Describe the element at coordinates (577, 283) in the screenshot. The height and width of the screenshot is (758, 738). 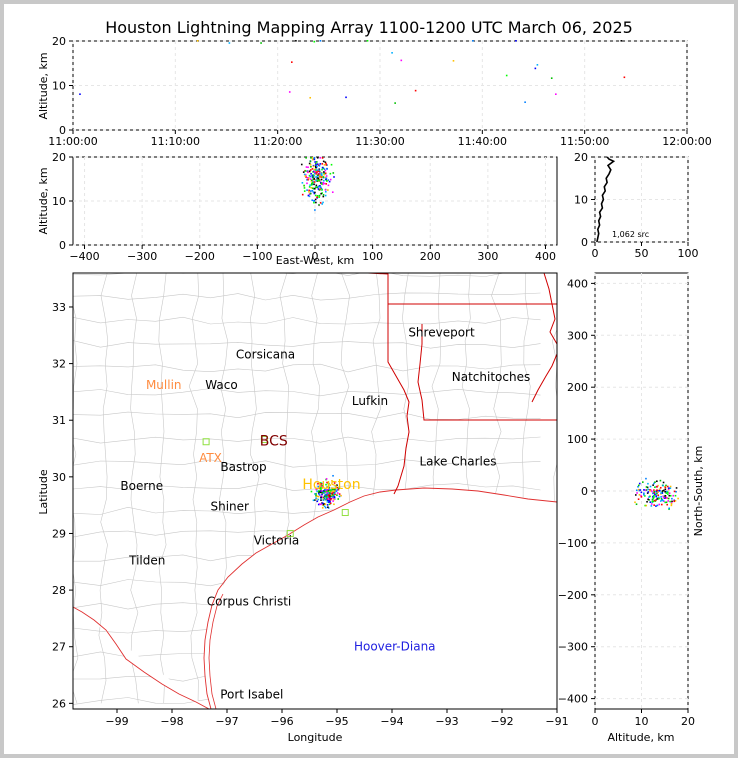
I see `ns-height-y-tick-label: 400` at that location.